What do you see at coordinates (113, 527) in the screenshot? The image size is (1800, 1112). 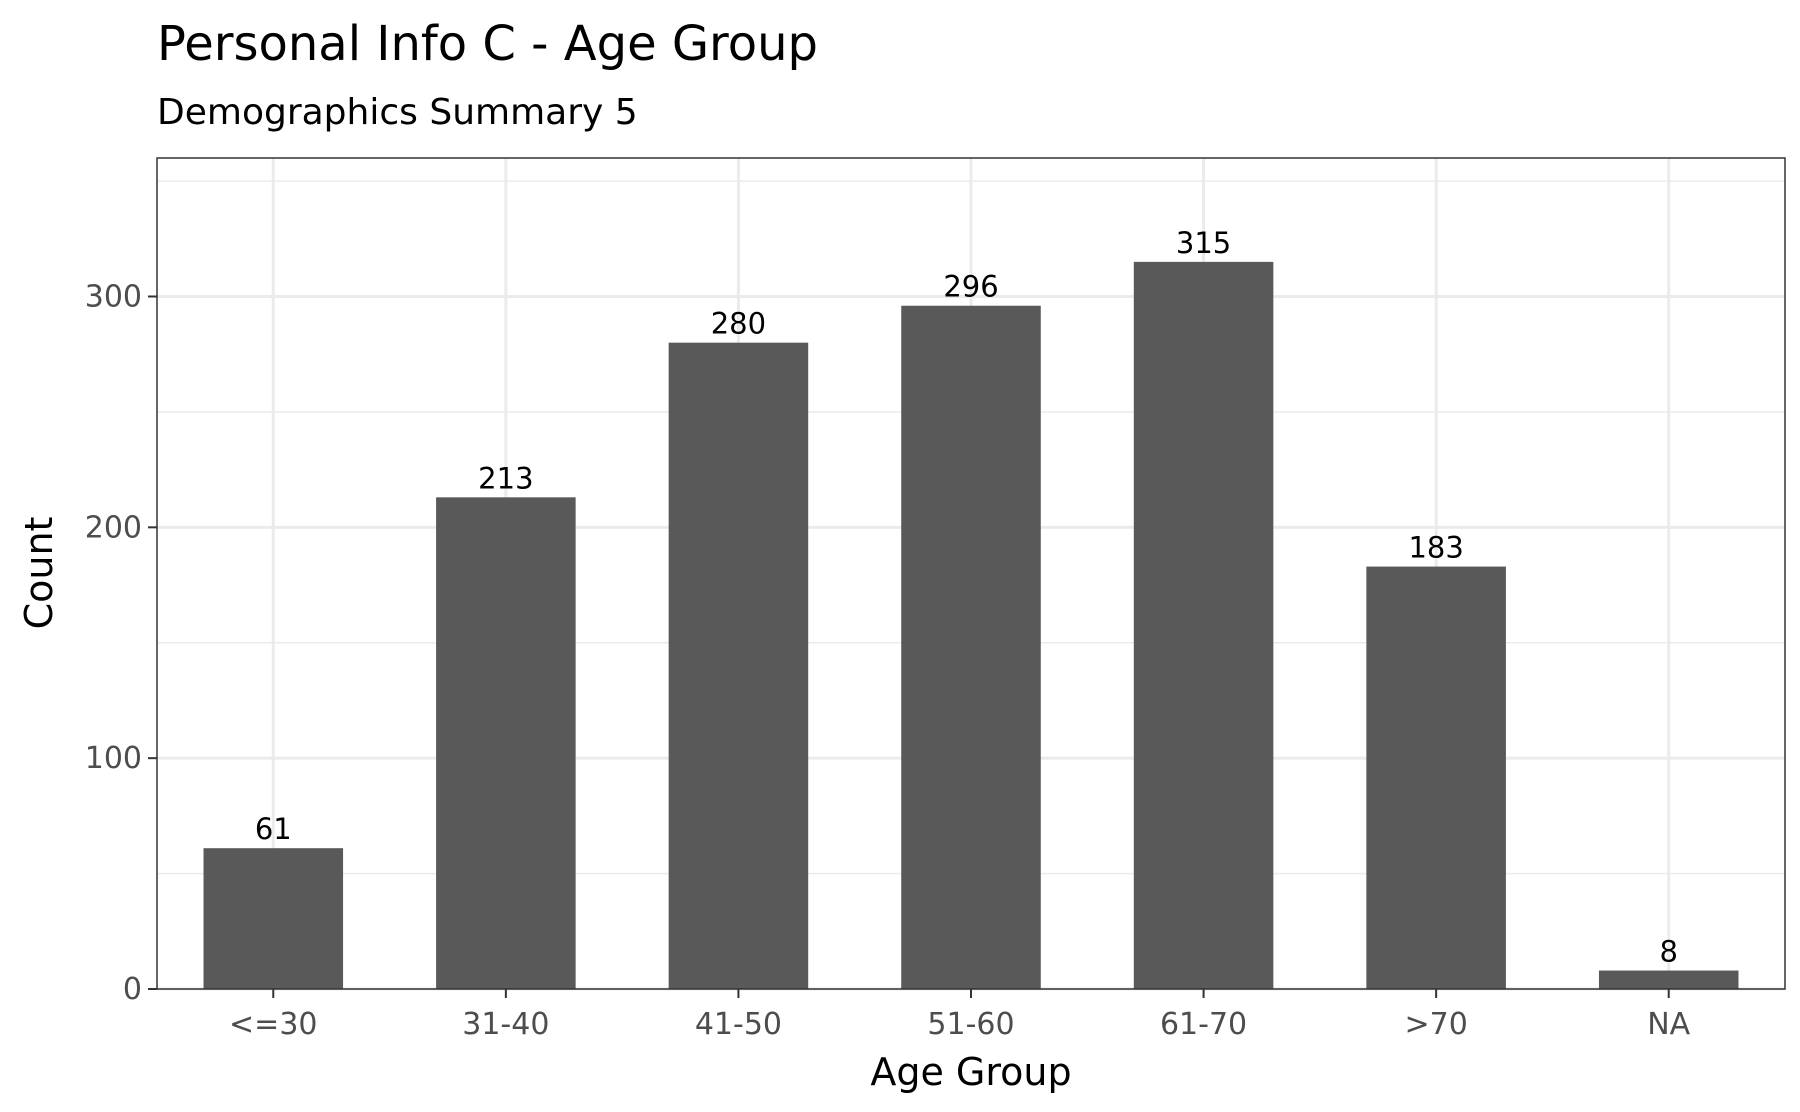 I see `y-tick-label: 200` at bounding box center [113, 527].